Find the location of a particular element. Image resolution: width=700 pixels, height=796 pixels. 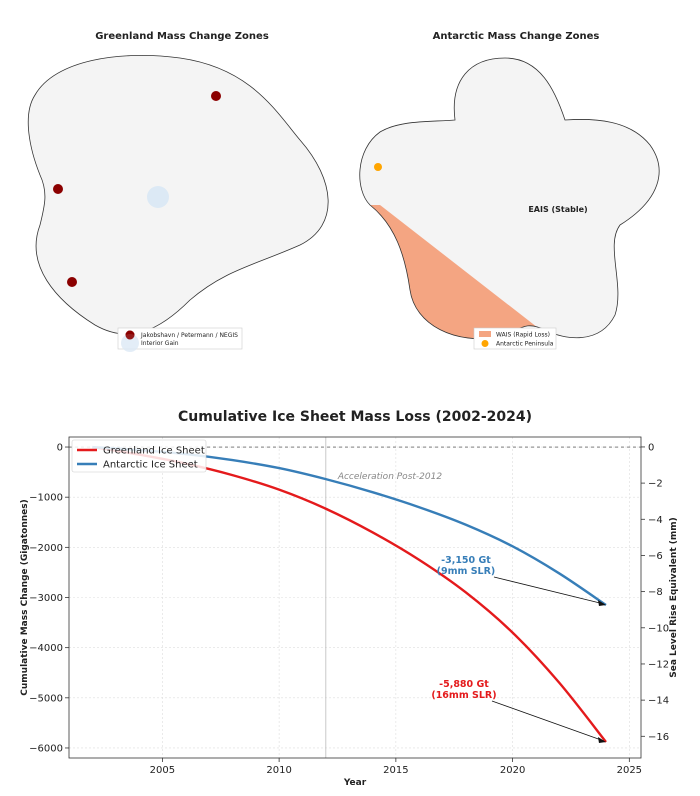

interior-gain-marker is located at coordinates (158, 197).